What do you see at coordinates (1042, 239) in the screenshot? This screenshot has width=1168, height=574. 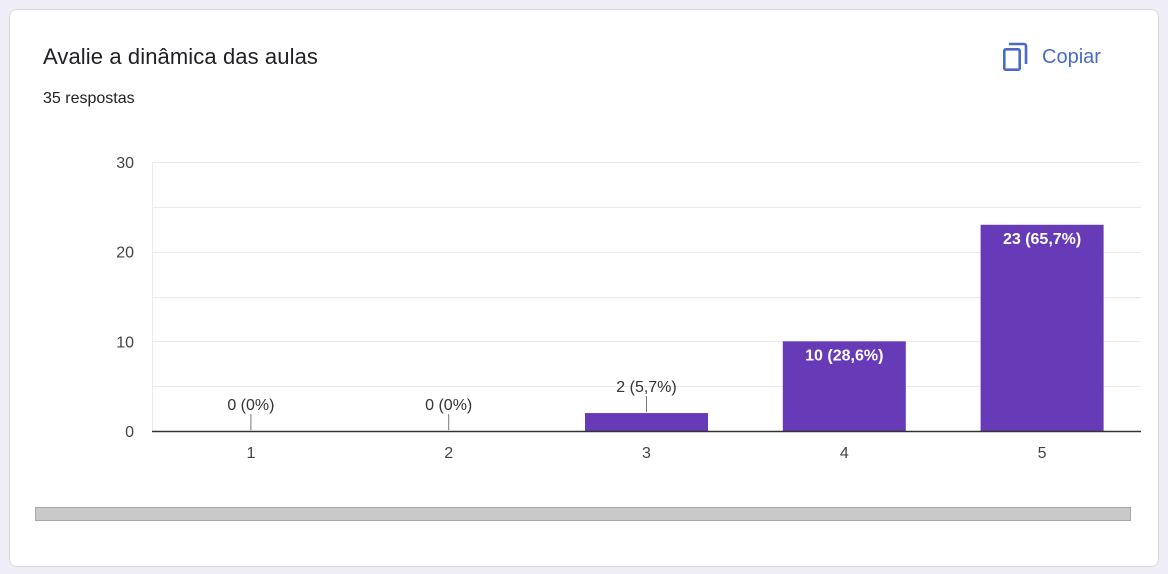 I see `data-label: 23 (65,7%)` at bounding box center [1042, 239].